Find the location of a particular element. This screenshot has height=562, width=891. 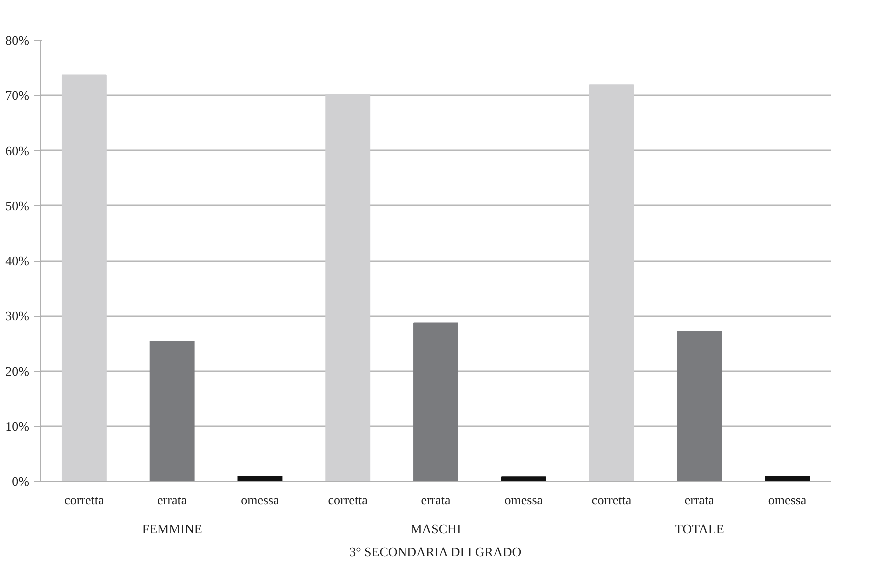

y-tick-label: 40% is located at coordinates (18, 261).